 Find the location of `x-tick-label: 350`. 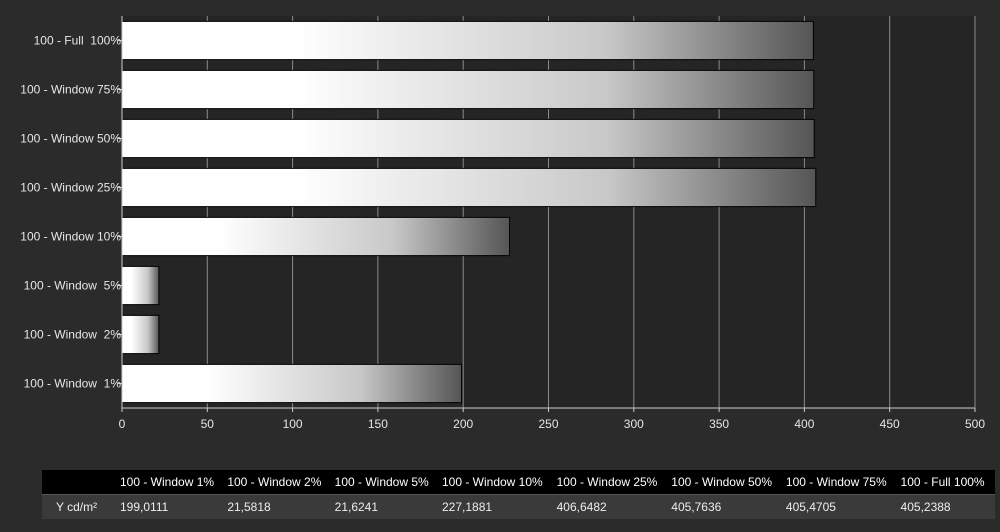

x-tick-label: 350 is located at coordinates (719, 424).